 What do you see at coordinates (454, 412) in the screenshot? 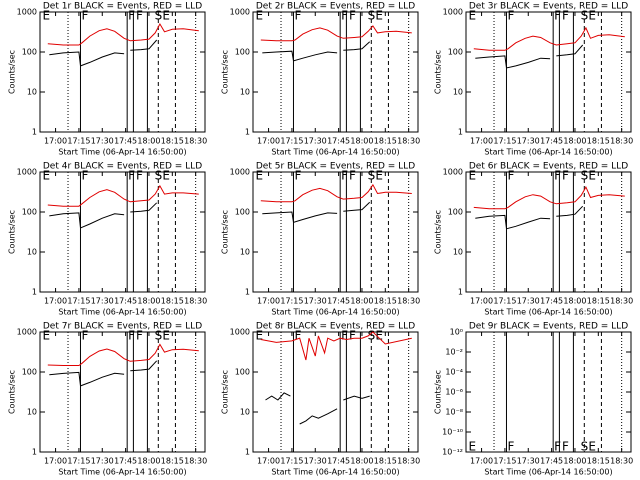
I see `y-tick-label: 10⁻⁸` at bounding box center [454, 412].